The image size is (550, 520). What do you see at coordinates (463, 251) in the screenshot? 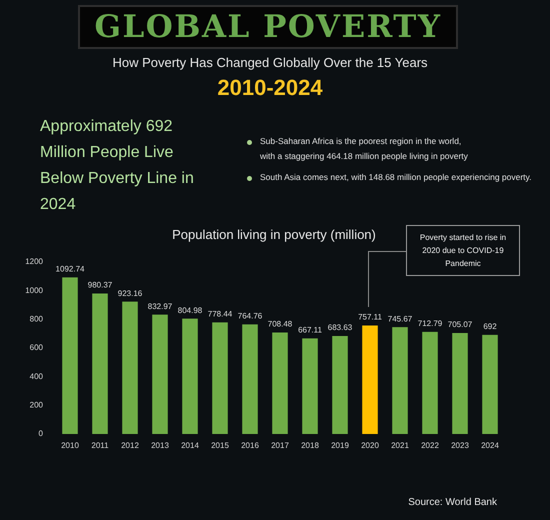
I see `annotation: Poverty started to rise in 2020 due to COVID-19 Pandemic` at bounding box center [463, 251].